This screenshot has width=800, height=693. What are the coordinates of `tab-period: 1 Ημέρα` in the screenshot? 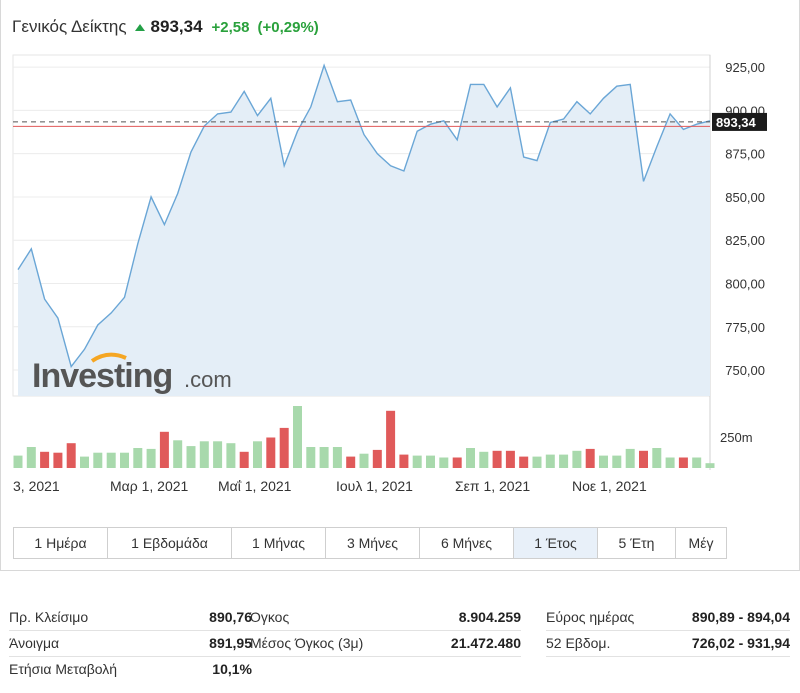 It's located at (61, 543).